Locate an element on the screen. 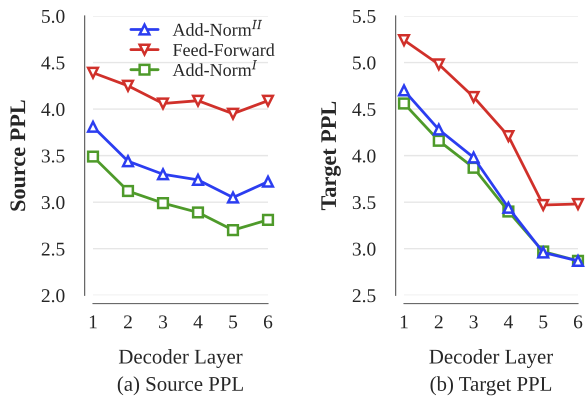  y-tick-label: 2.0 is located at coordinates (53, 295).